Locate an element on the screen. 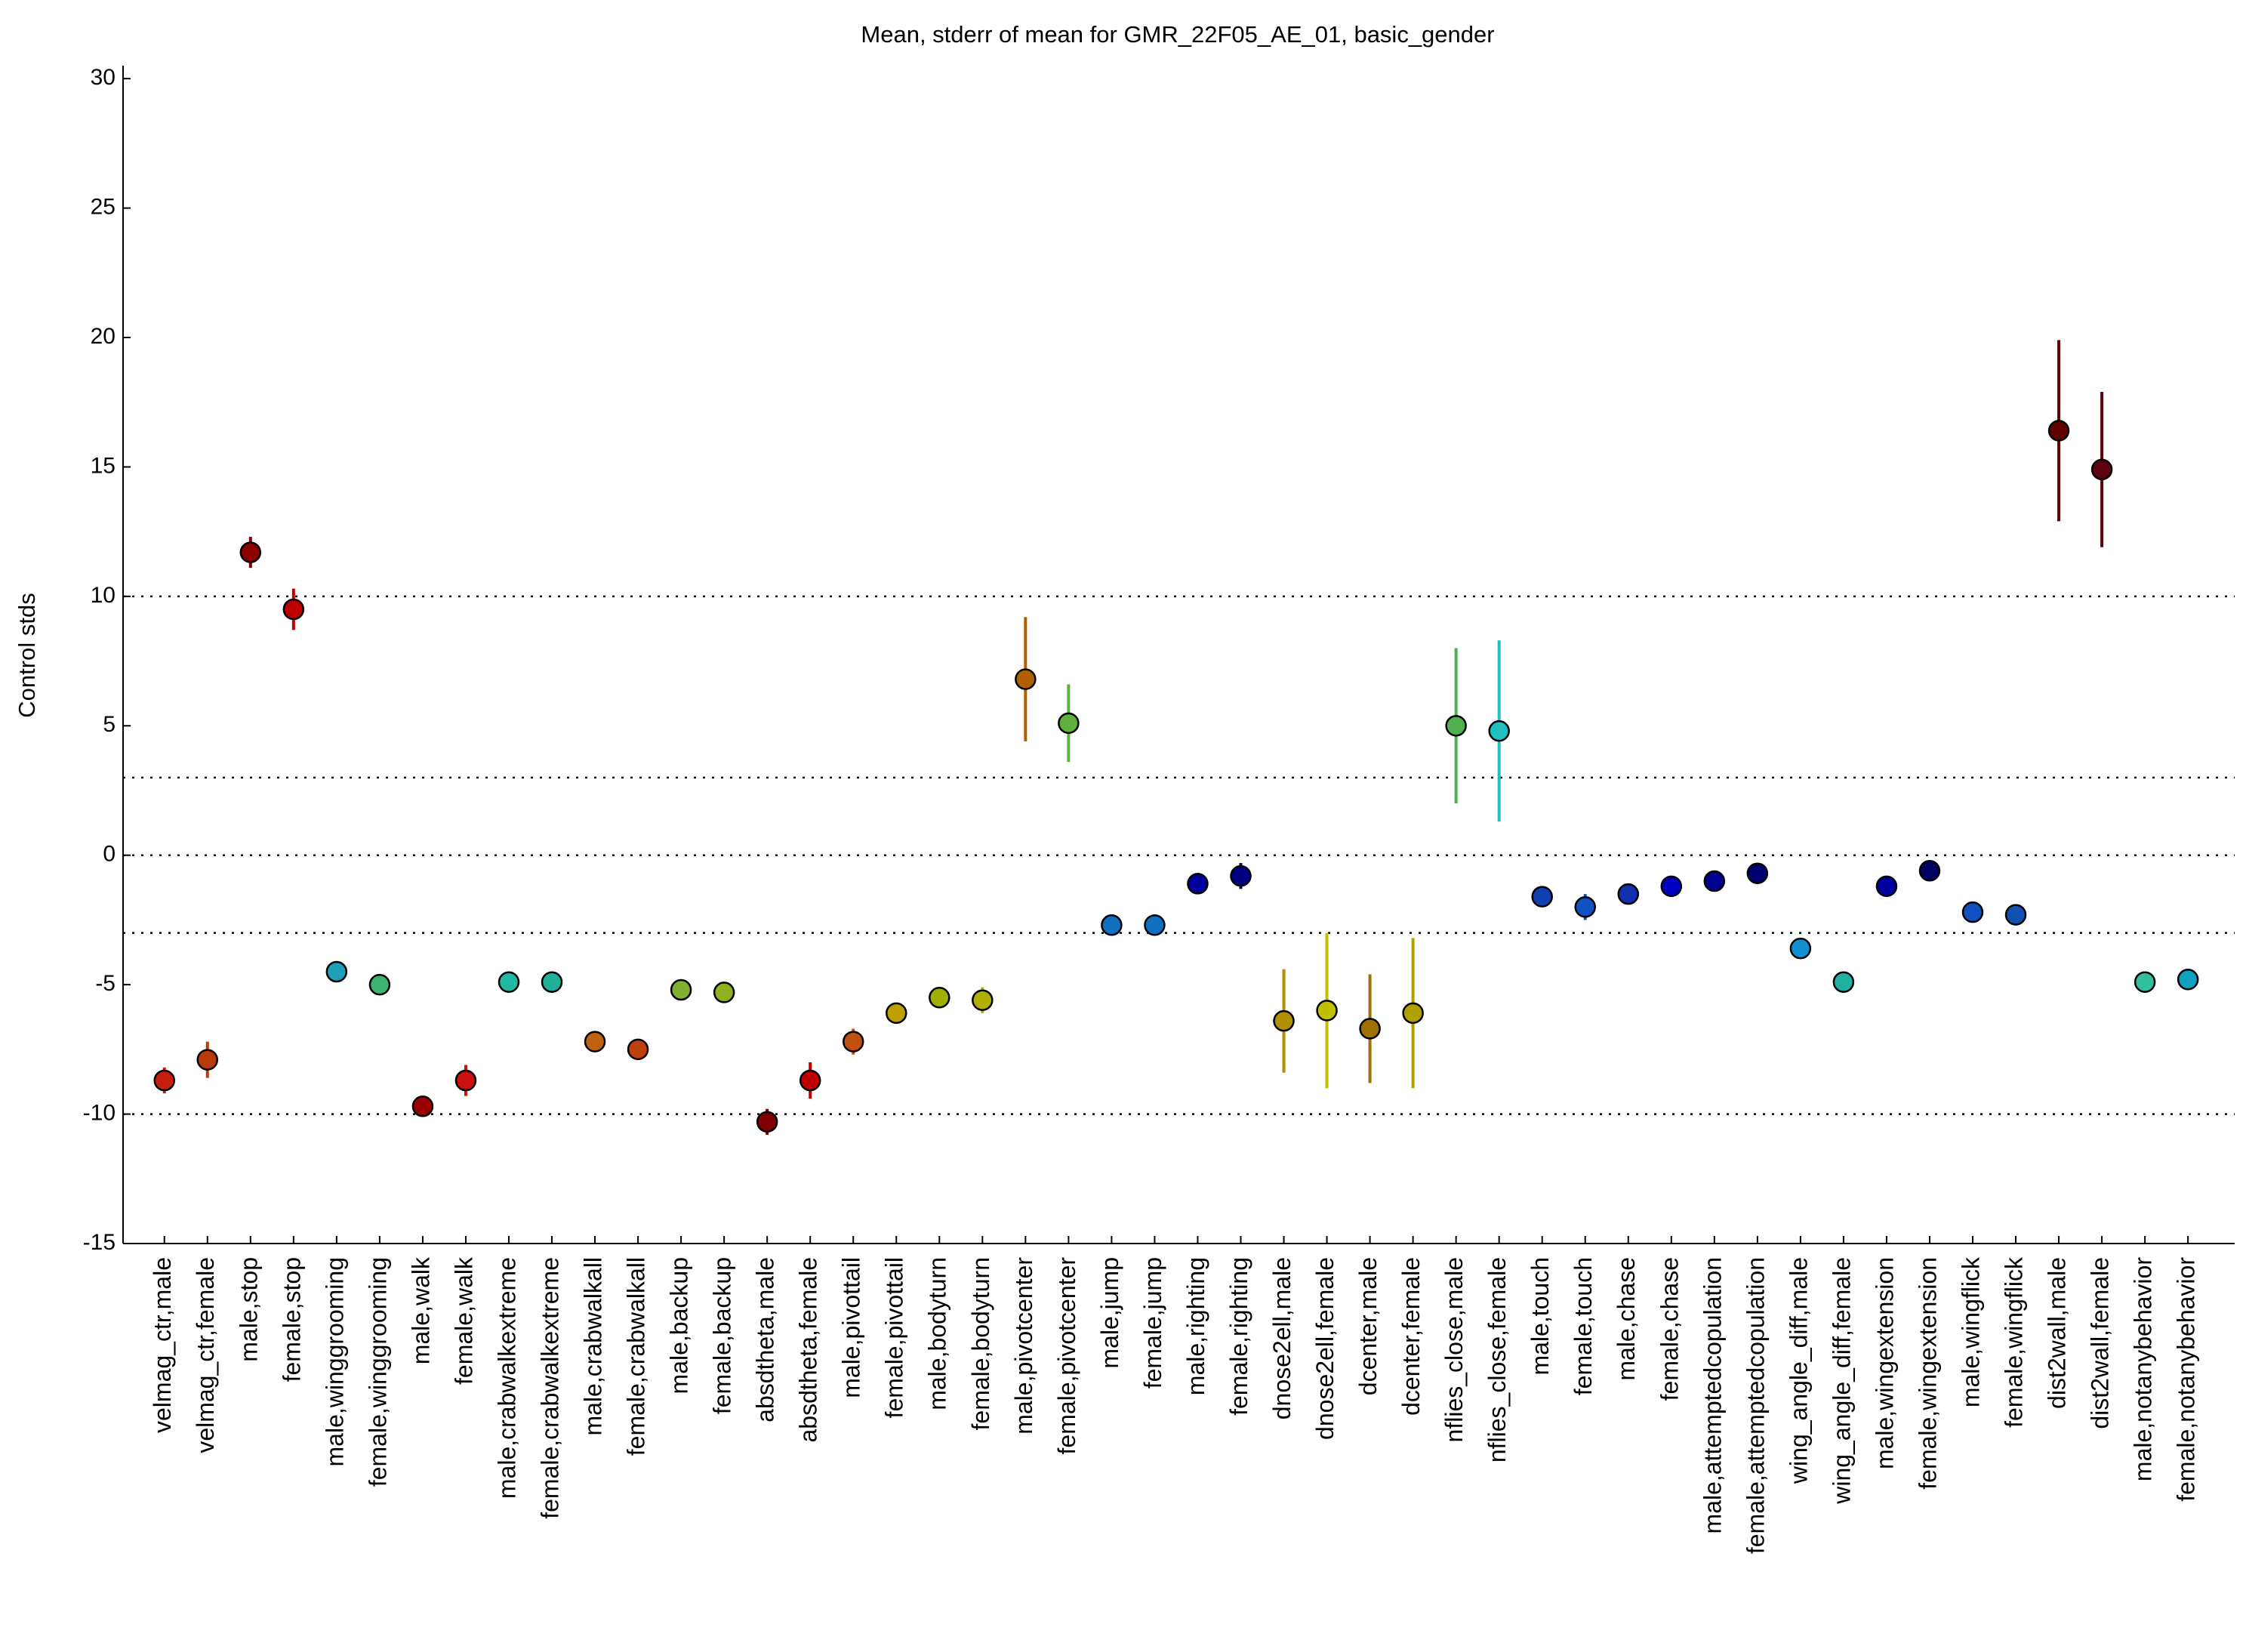  x-tick-label: female,chase is located at coordinates (1669, 1329).